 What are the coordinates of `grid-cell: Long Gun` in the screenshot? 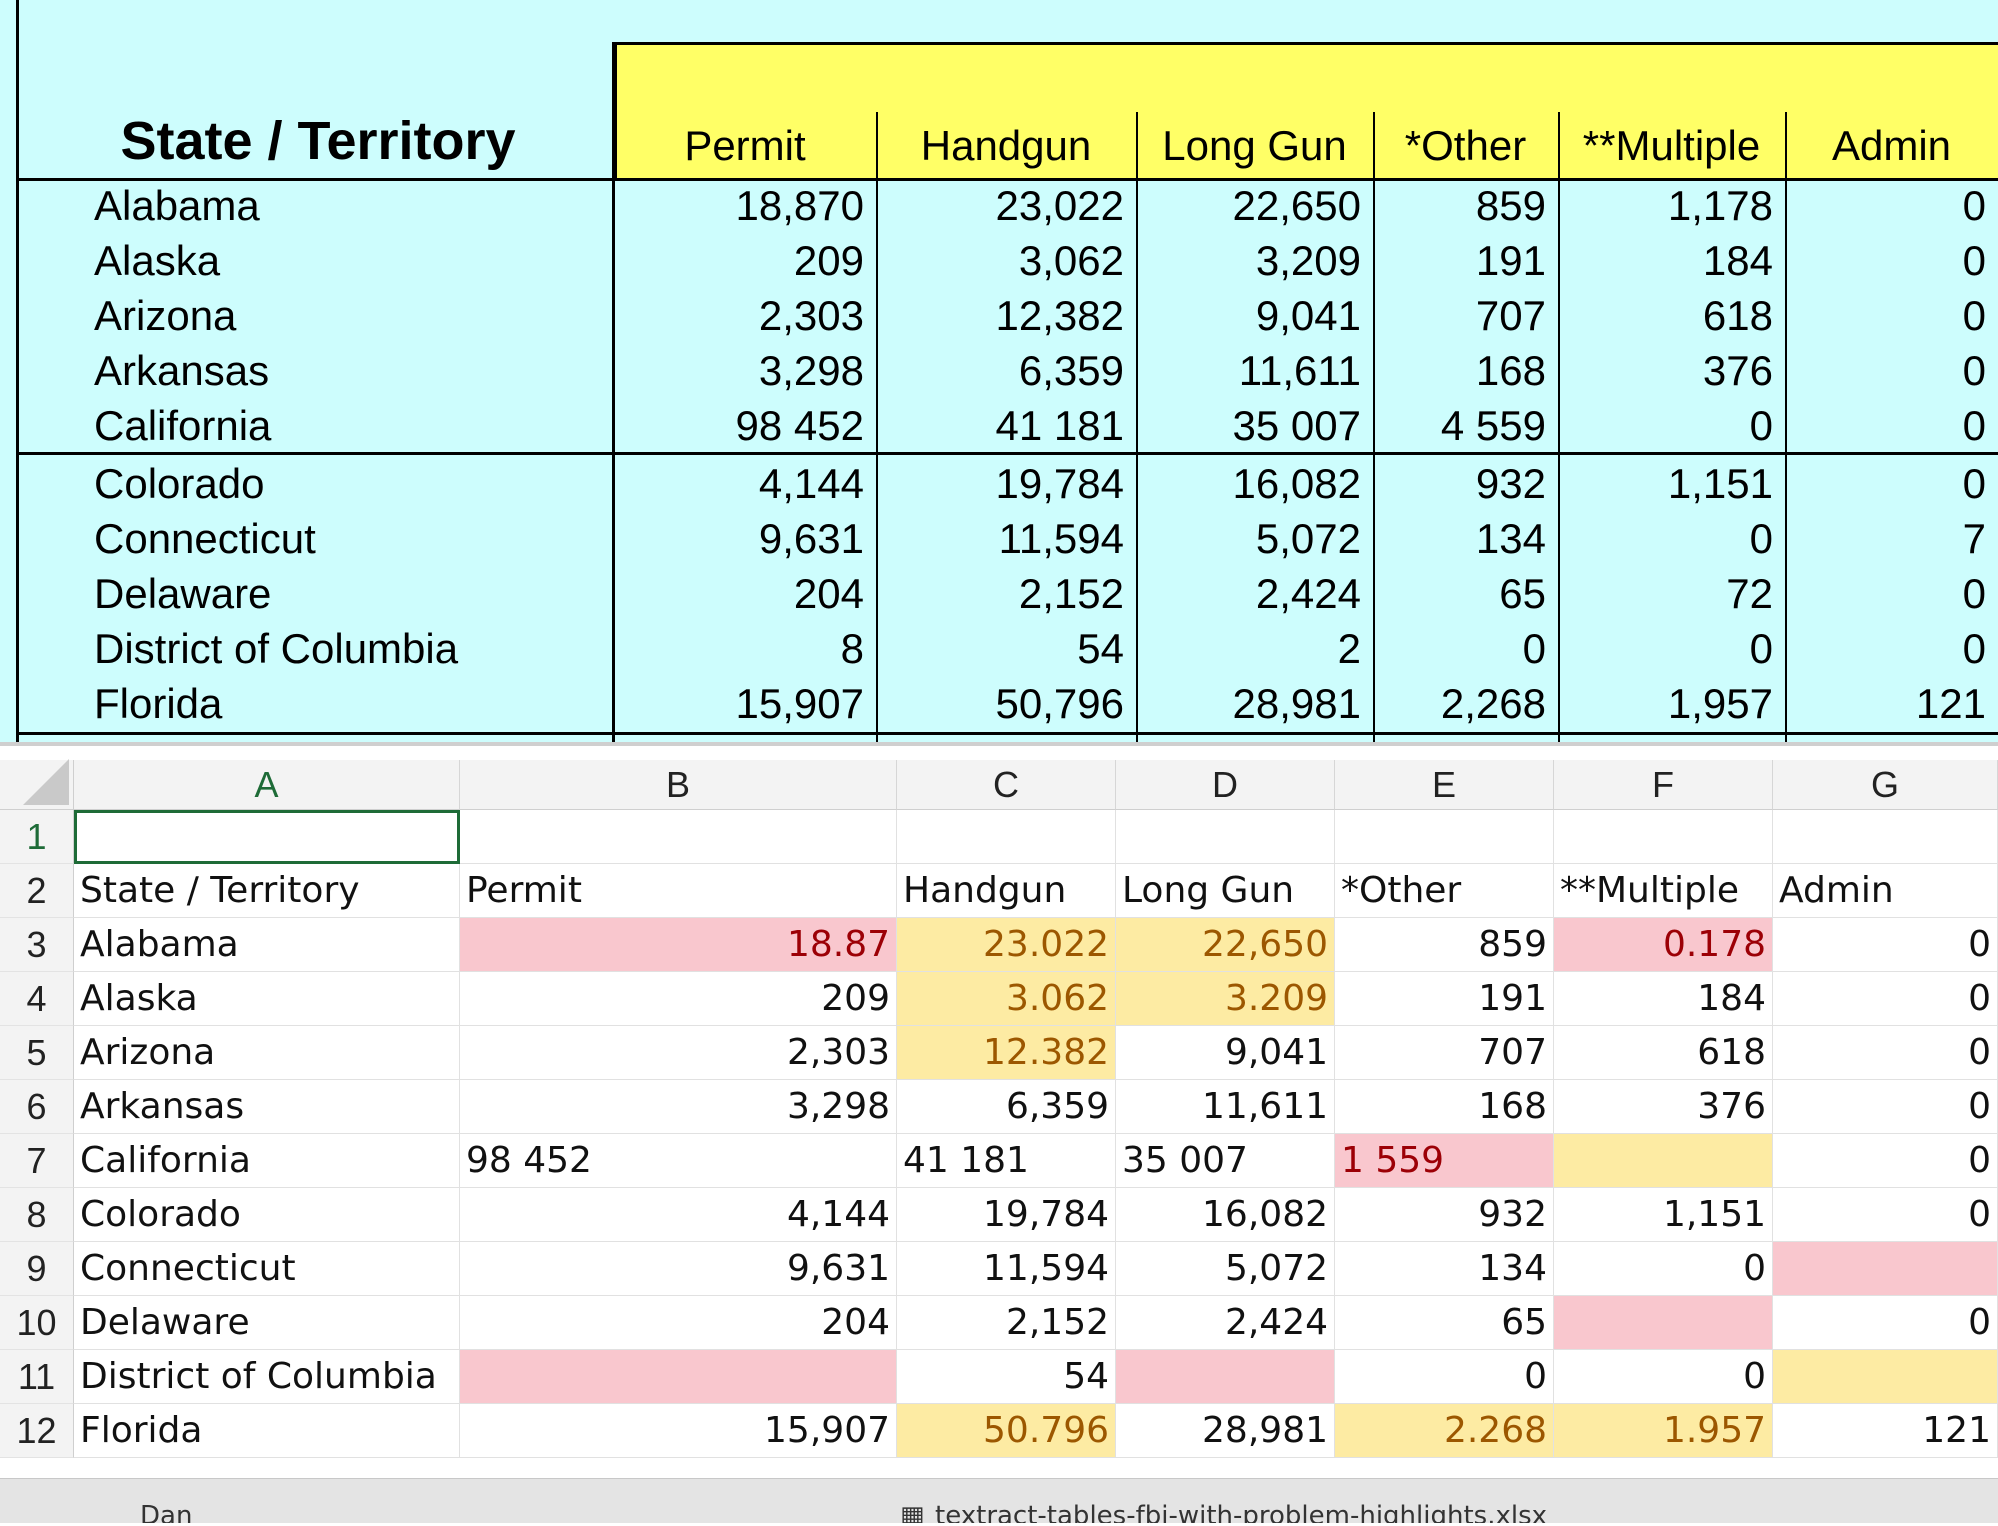 It's located at (1225, 891).